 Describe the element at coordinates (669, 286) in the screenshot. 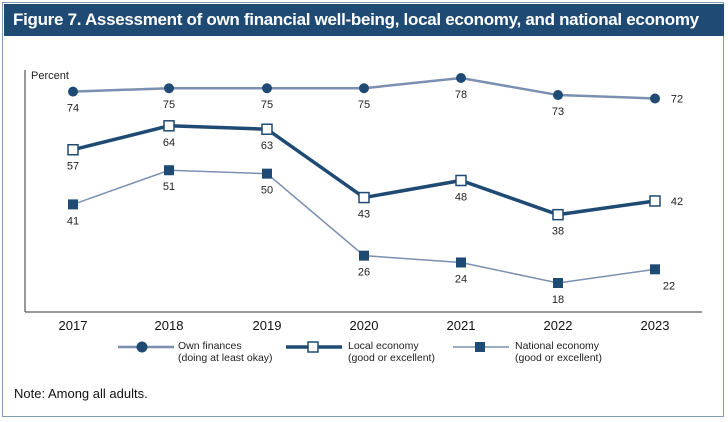

I see `data-label: 22` at that location.